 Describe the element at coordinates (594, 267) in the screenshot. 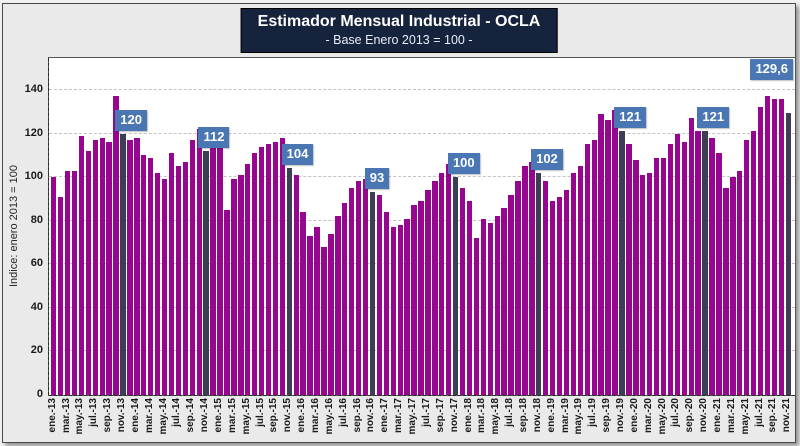

I see `bar-jul.-19` at that location.